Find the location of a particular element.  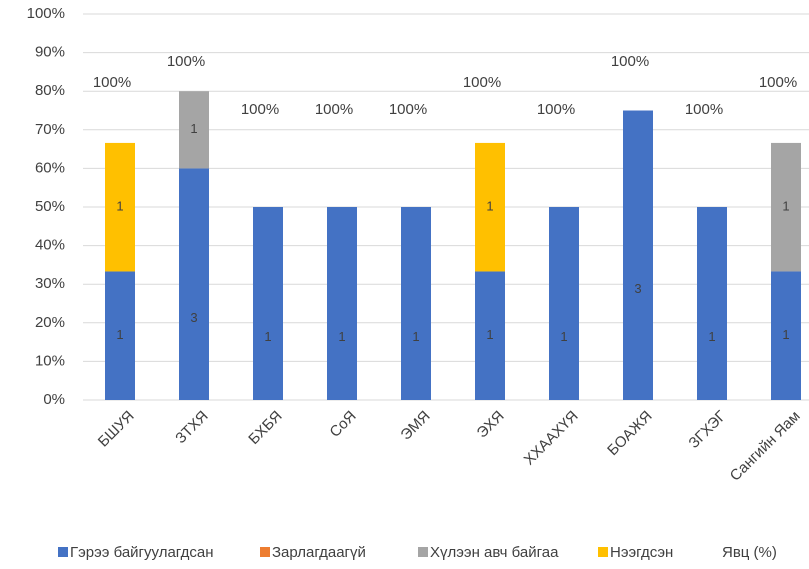

x-tick-group: БОАЖЯ is located at coordinates (629, 433).